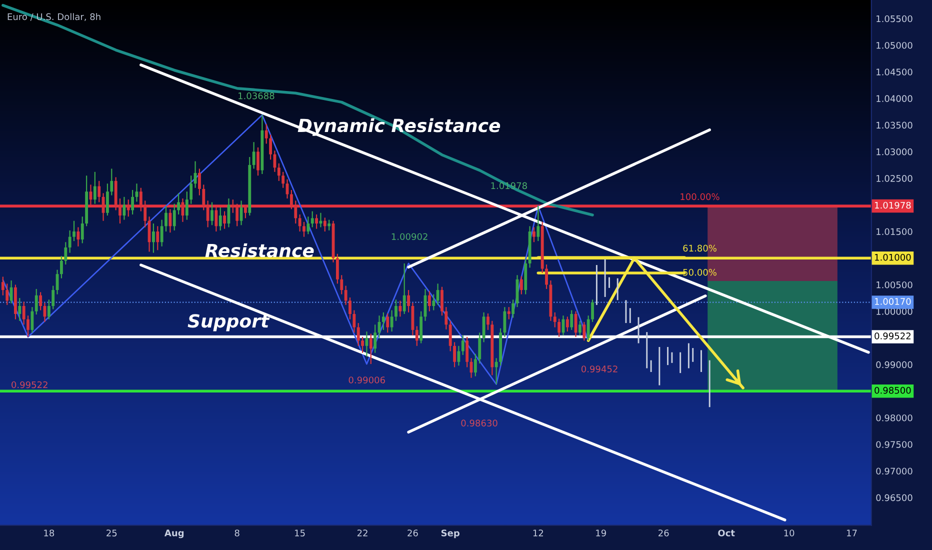  I want to click on annotation: 0.98630, so click(479, 423).